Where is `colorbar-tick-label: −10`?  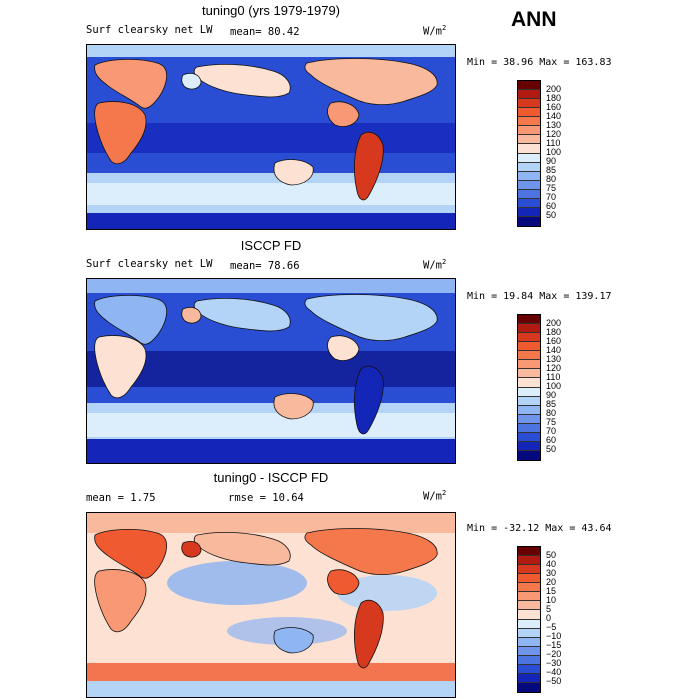
colorbar-tick-label: −10 is located at coordinates (554, 636).